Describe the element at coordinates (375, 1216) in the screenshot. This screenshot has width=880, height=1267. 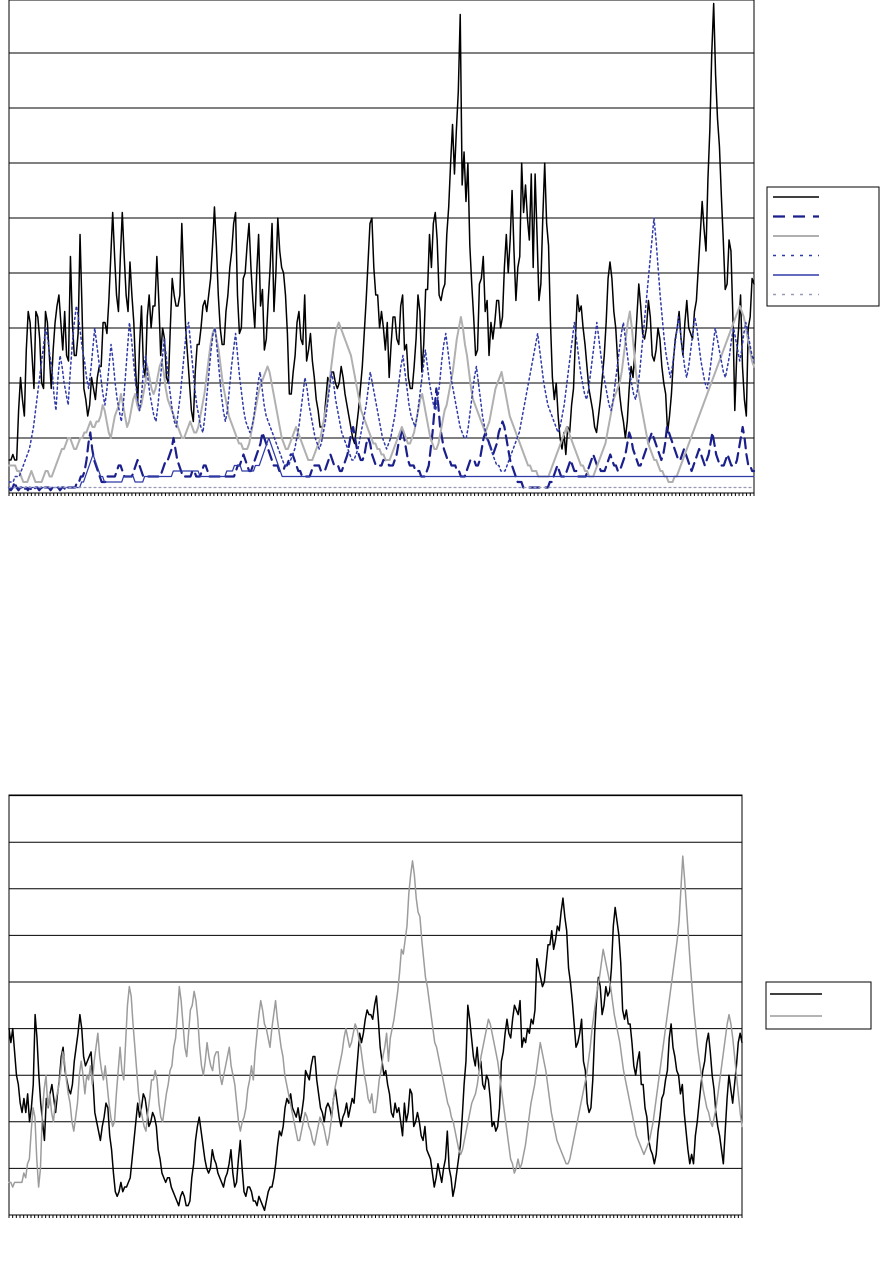
I see `chart-2-x-ticks` at that location.